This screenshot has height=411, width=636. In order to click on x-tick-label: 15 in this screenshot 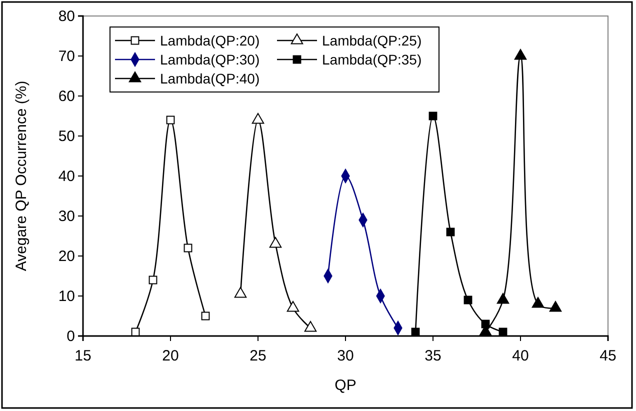, I will do `click(83, 356)`.